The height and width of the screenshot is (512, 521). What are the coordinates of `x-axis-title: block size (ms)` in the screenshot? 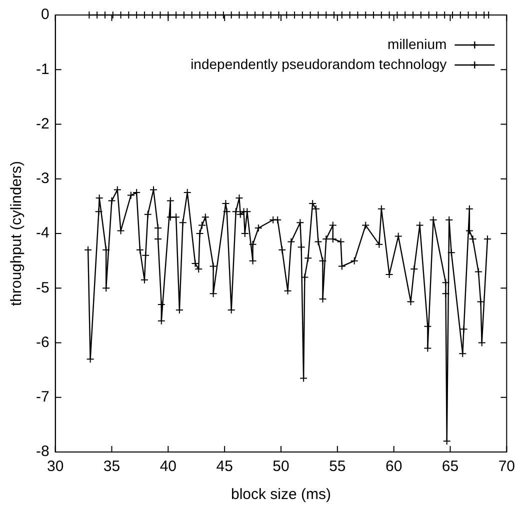 It's located at (281, 495).